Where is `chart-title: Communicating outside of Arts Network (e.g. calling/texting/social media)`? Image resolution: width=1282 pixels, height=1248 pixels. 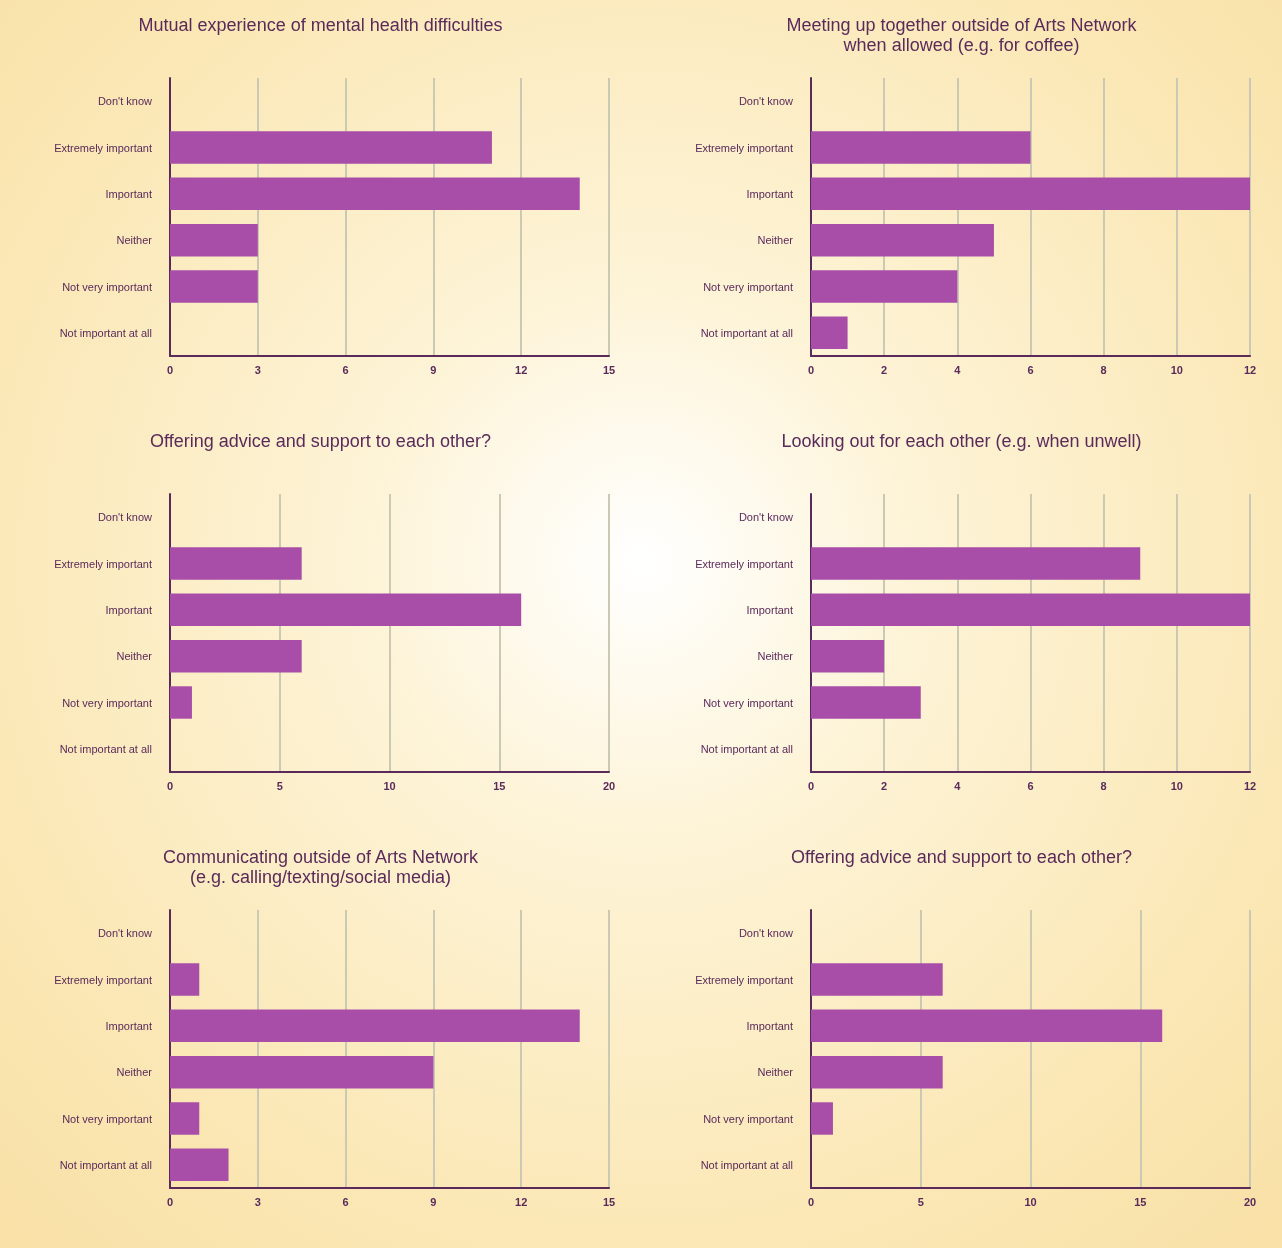 chart-title: Communicating outside of Arts Network (e.g. calling/texting/social media) is located at coordinates (321, 867).